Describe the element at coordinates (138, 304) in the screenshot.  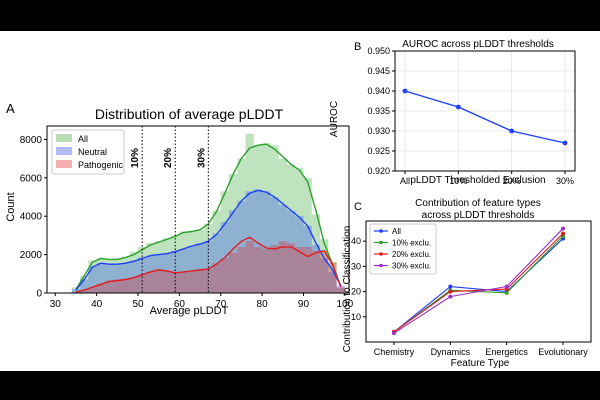
I see `x-tick-label: 50` at that location.